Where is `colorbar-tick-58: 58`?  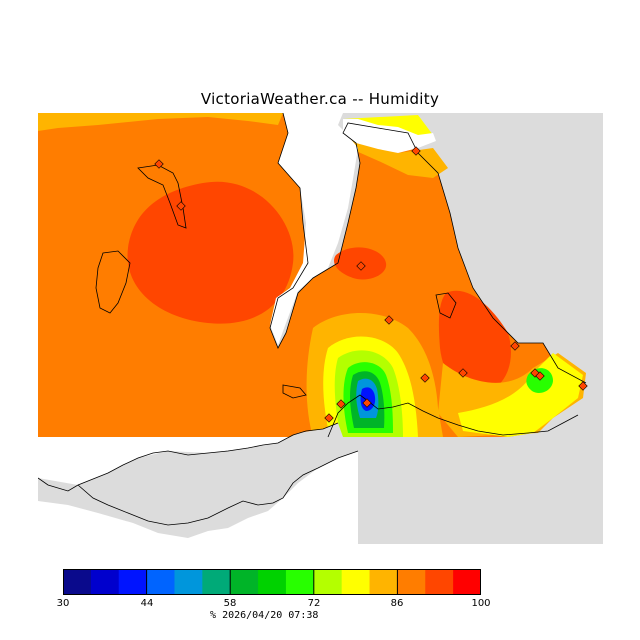
colorbar-tick-58: 58 is located at coordinates (230, 603).